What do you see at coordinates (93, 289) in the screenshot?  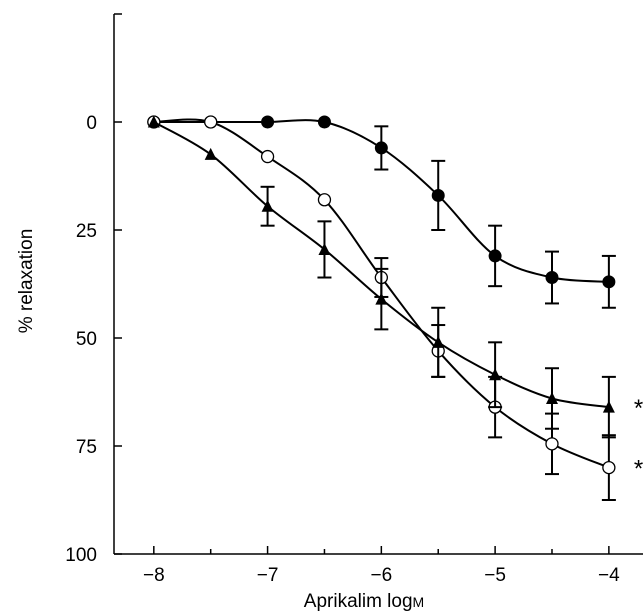 I see `y-ticks: 0 25 50 75 100` at bounding box center [93, 289].